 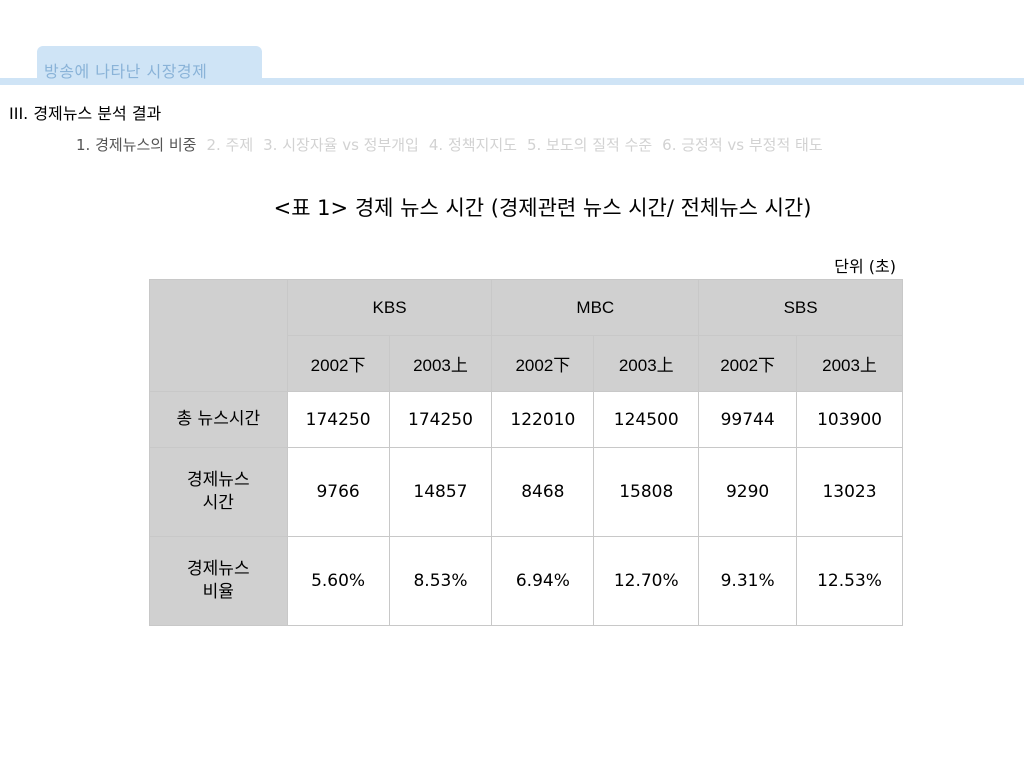 What do you see at coordinates (646, 492) in the screenshot?
I see `table-cell: 15808` at bounding box center [646, 492].